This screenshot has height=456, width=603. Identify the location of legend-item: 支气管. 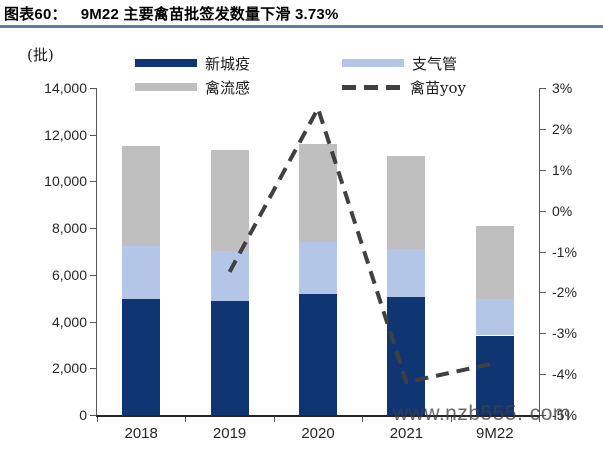
(404, 63).